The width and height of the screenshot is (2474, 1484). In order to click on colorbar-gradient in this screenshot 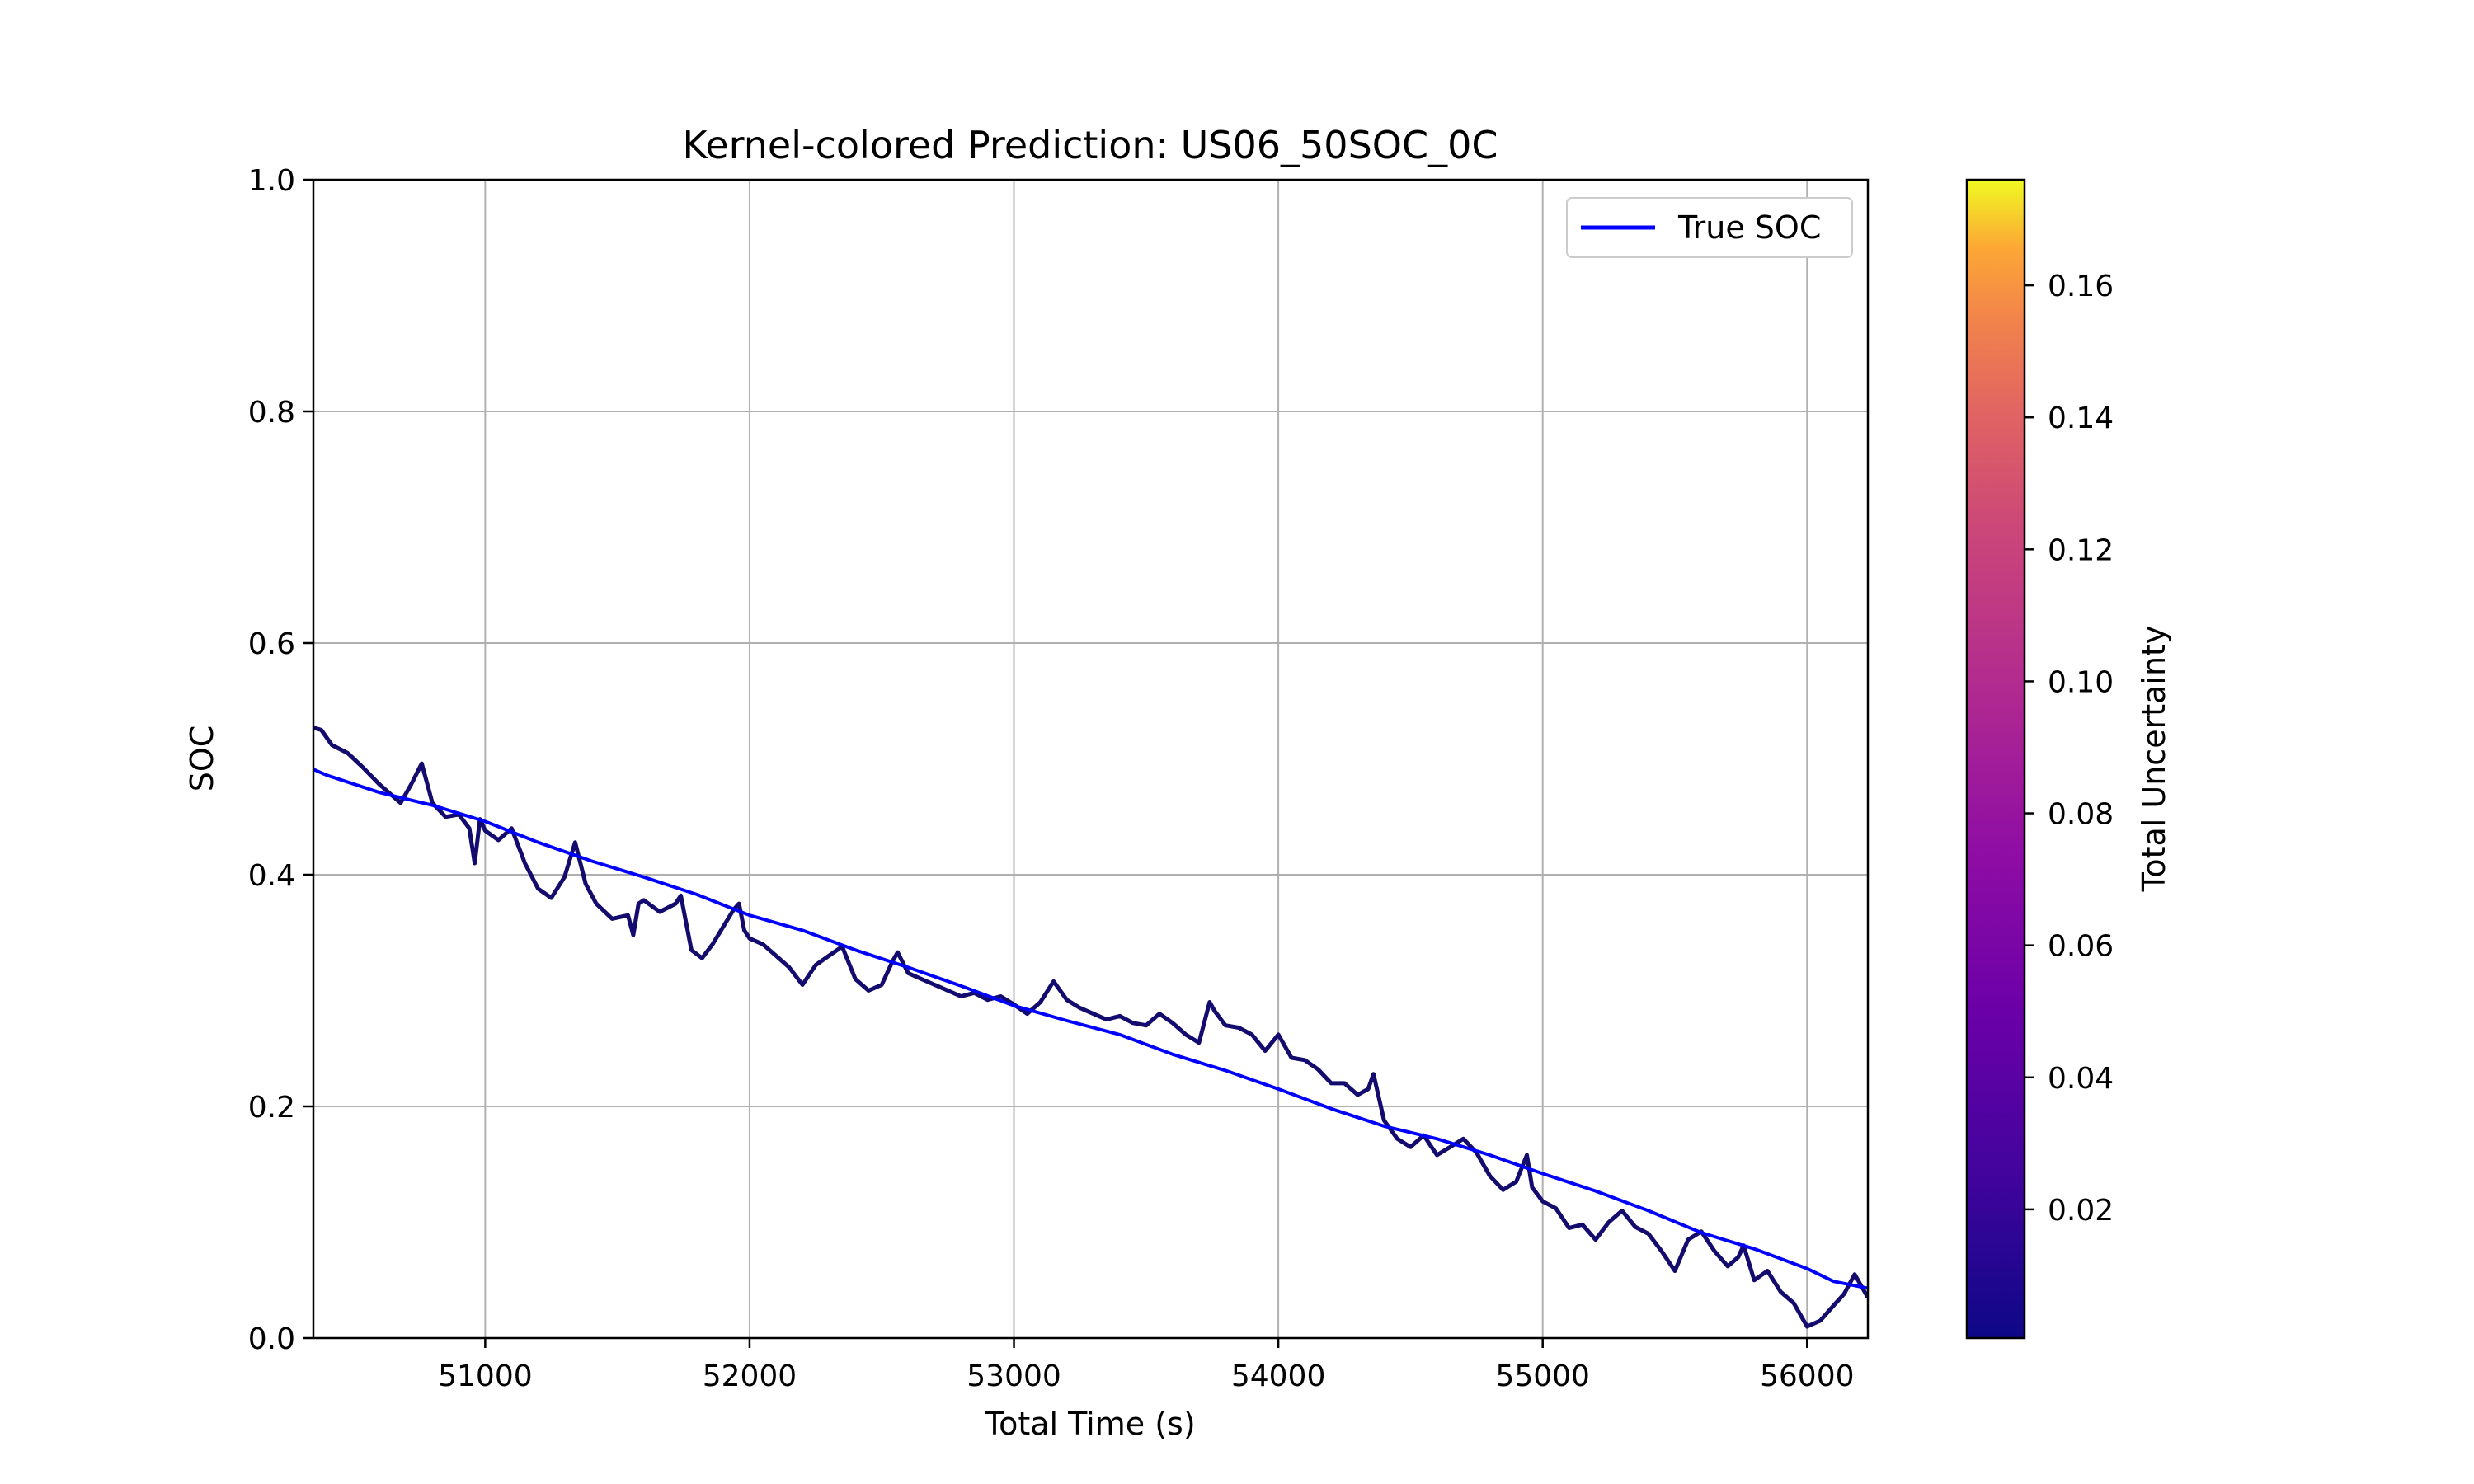, I will do `click(1995, 759)`.